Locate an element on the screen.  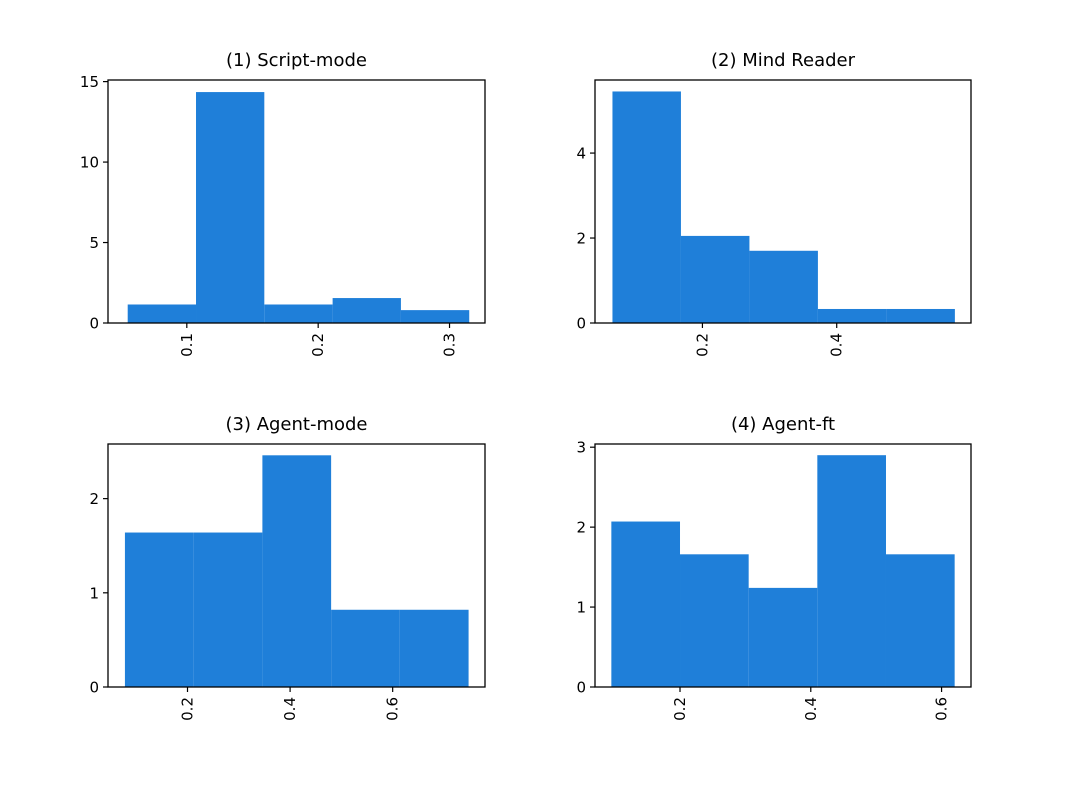
subplot-agent-ft: (4) Agent-ft 0 1 2 3 0.2 0.4 0.6 is located at coordinates (774, 567).